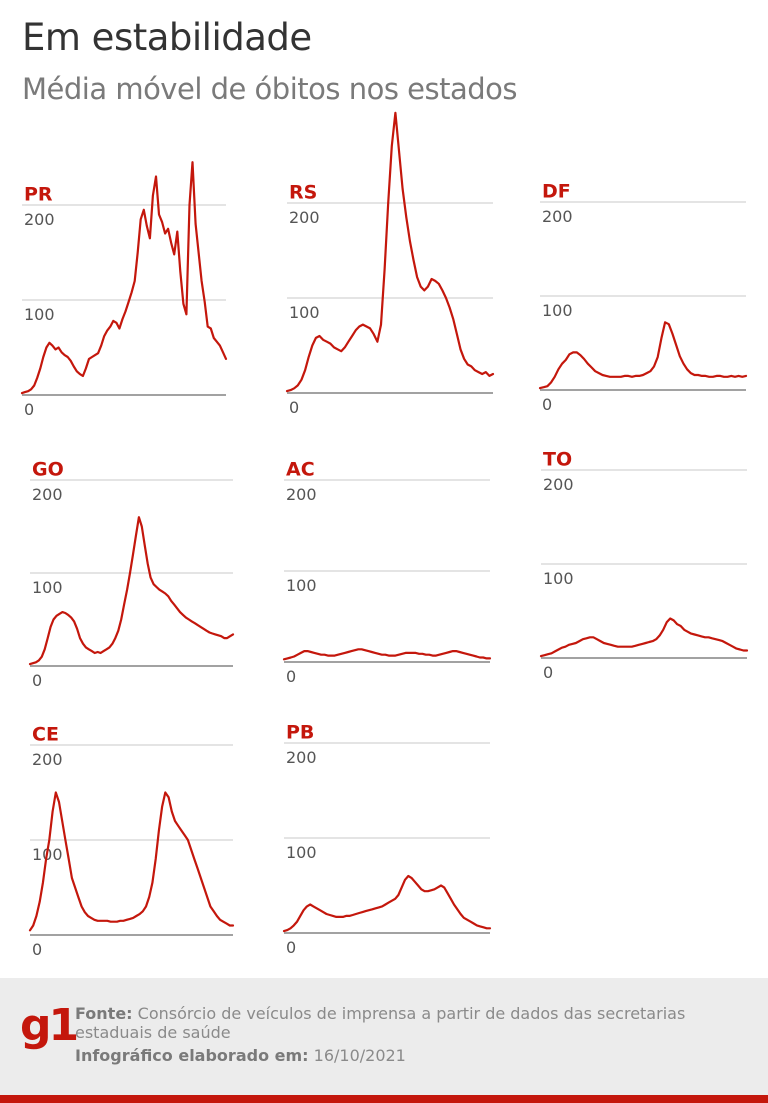 This screenshot has height=1103, width=768. I want to click on g1-logo: g1, so click(49, 1025).